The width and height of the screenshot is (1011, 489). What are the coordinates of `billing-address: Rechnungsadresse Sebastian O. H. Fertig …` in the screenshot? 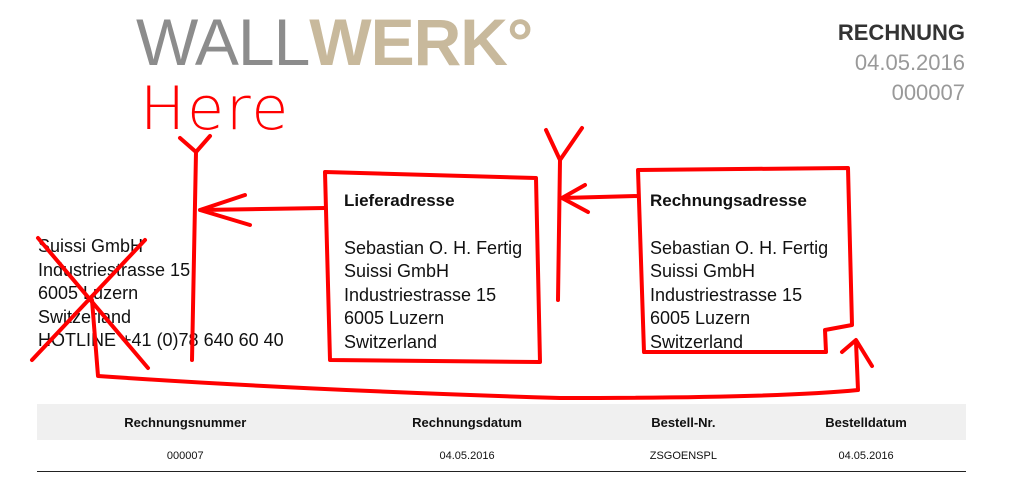 It's located at (739, 271).